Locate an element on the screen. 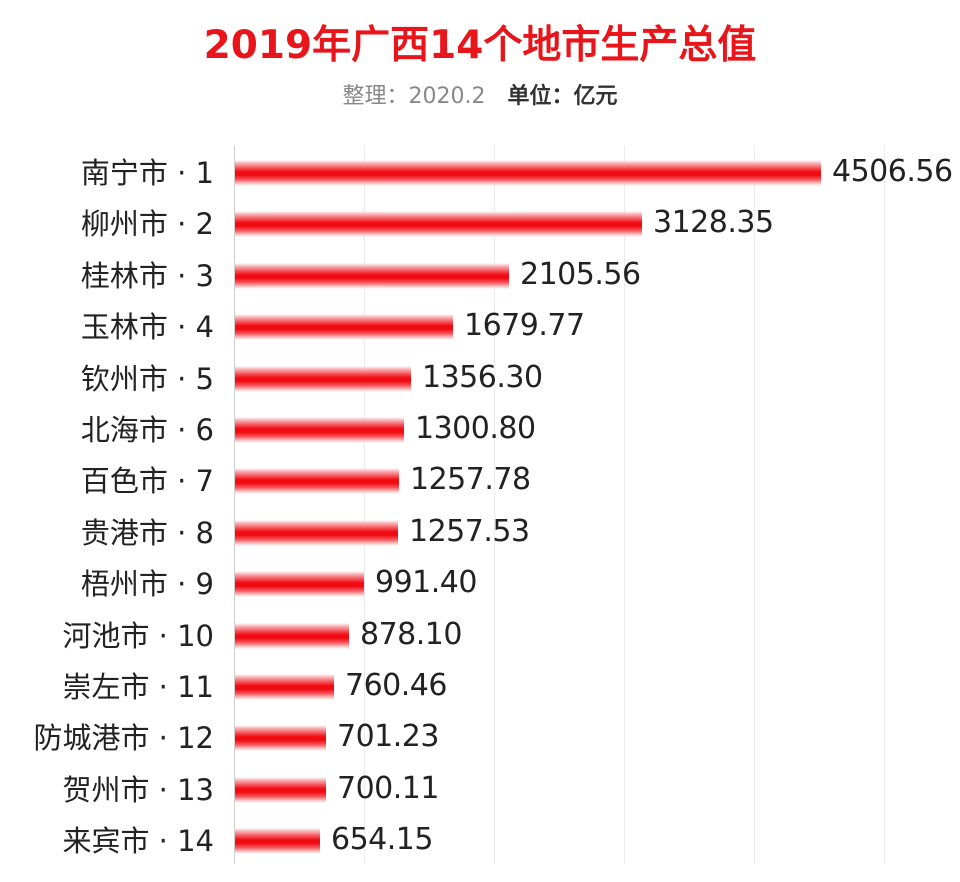  category-label: 来宾市 · 14 is located at coordinates (138, 841).